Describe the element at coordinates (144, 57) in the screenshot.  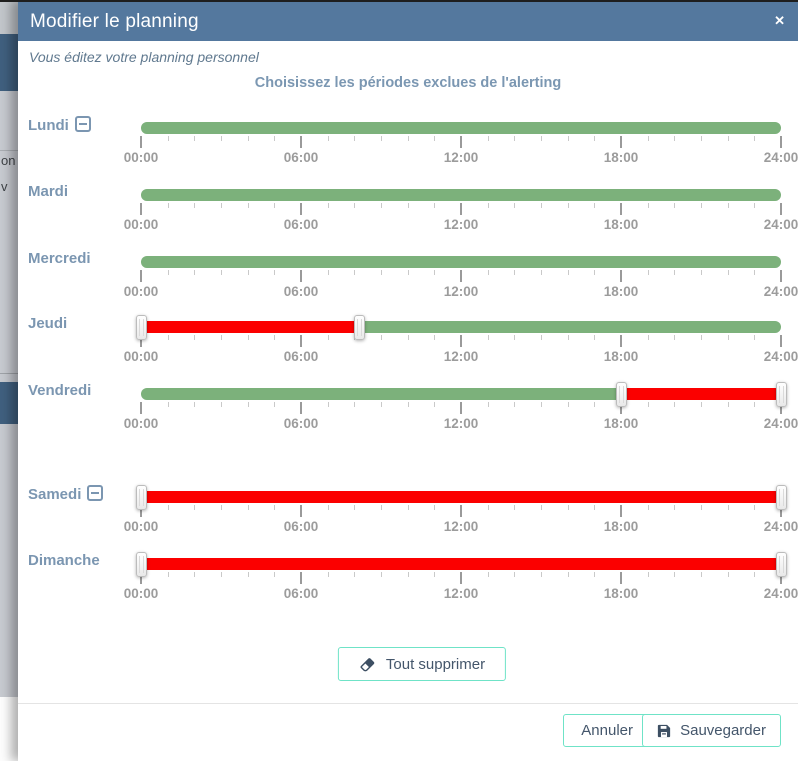
I see `modal-subtitle: Vous éditez votre planning personnel` at that location.